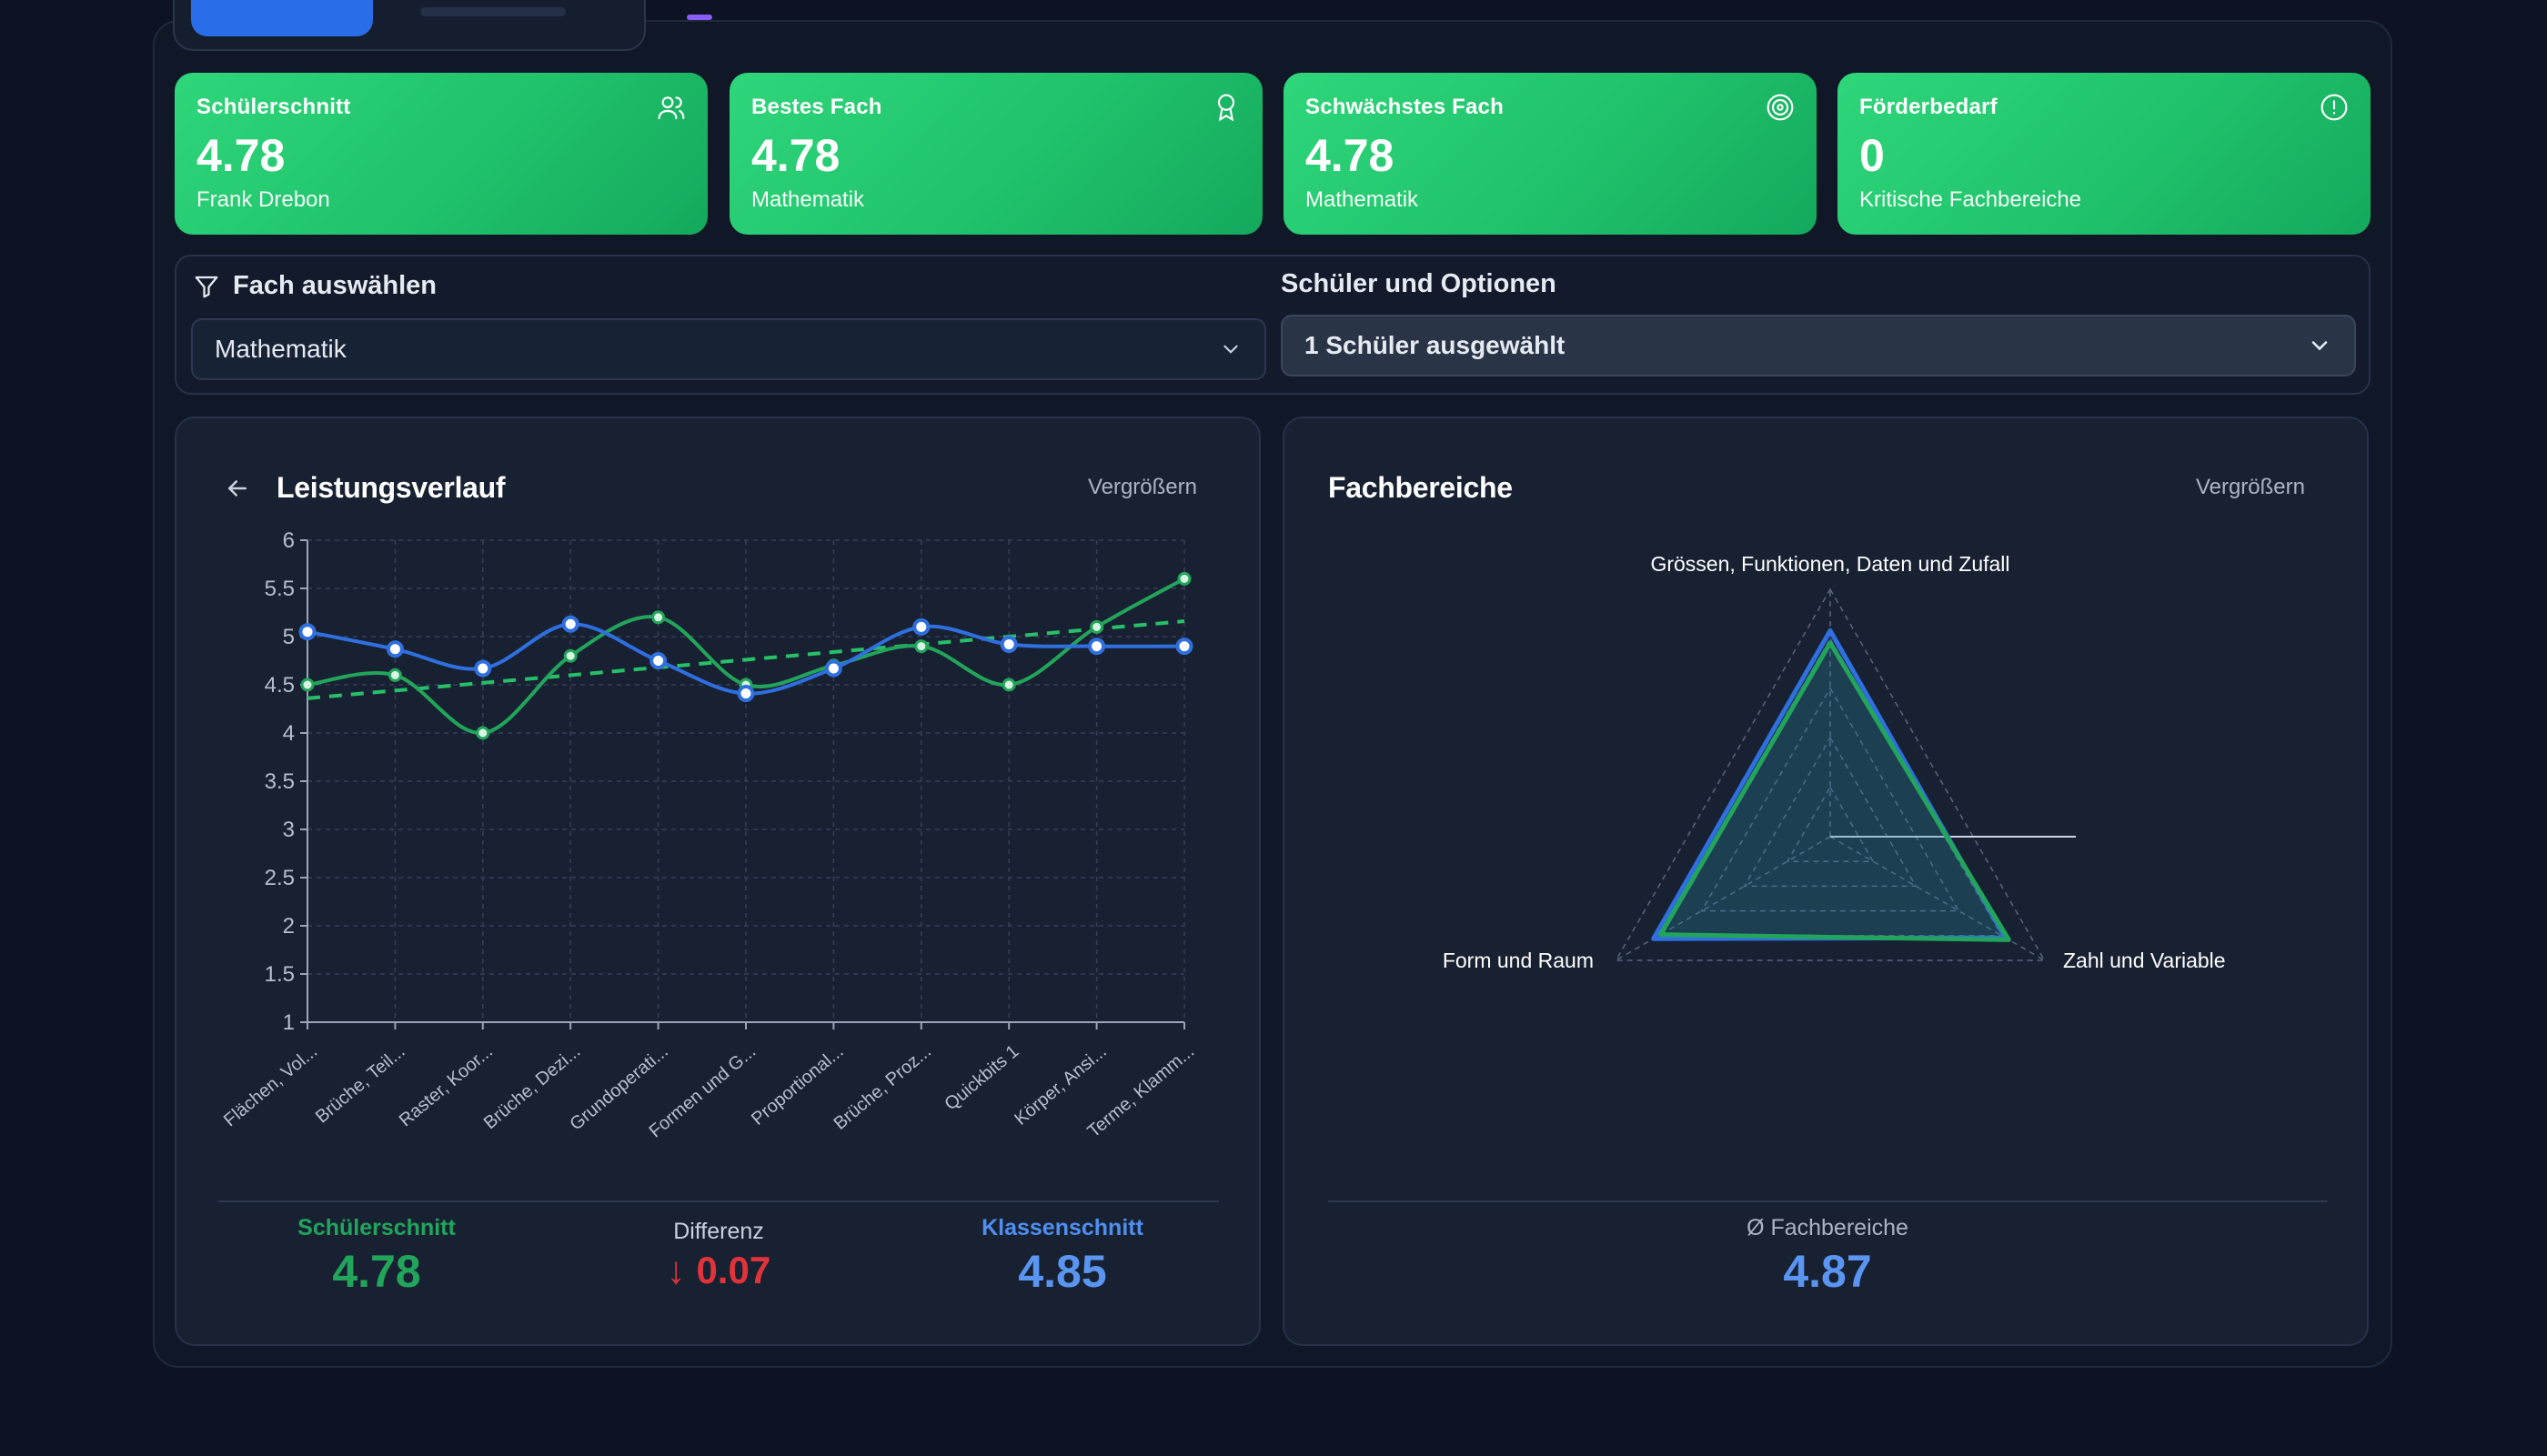 The height and width of the screenshot is (1456, 2547). Describe the element at coordinates (1142, 487) in the screenshot. I see `trend-expand-link: Vergrößern` at that location.